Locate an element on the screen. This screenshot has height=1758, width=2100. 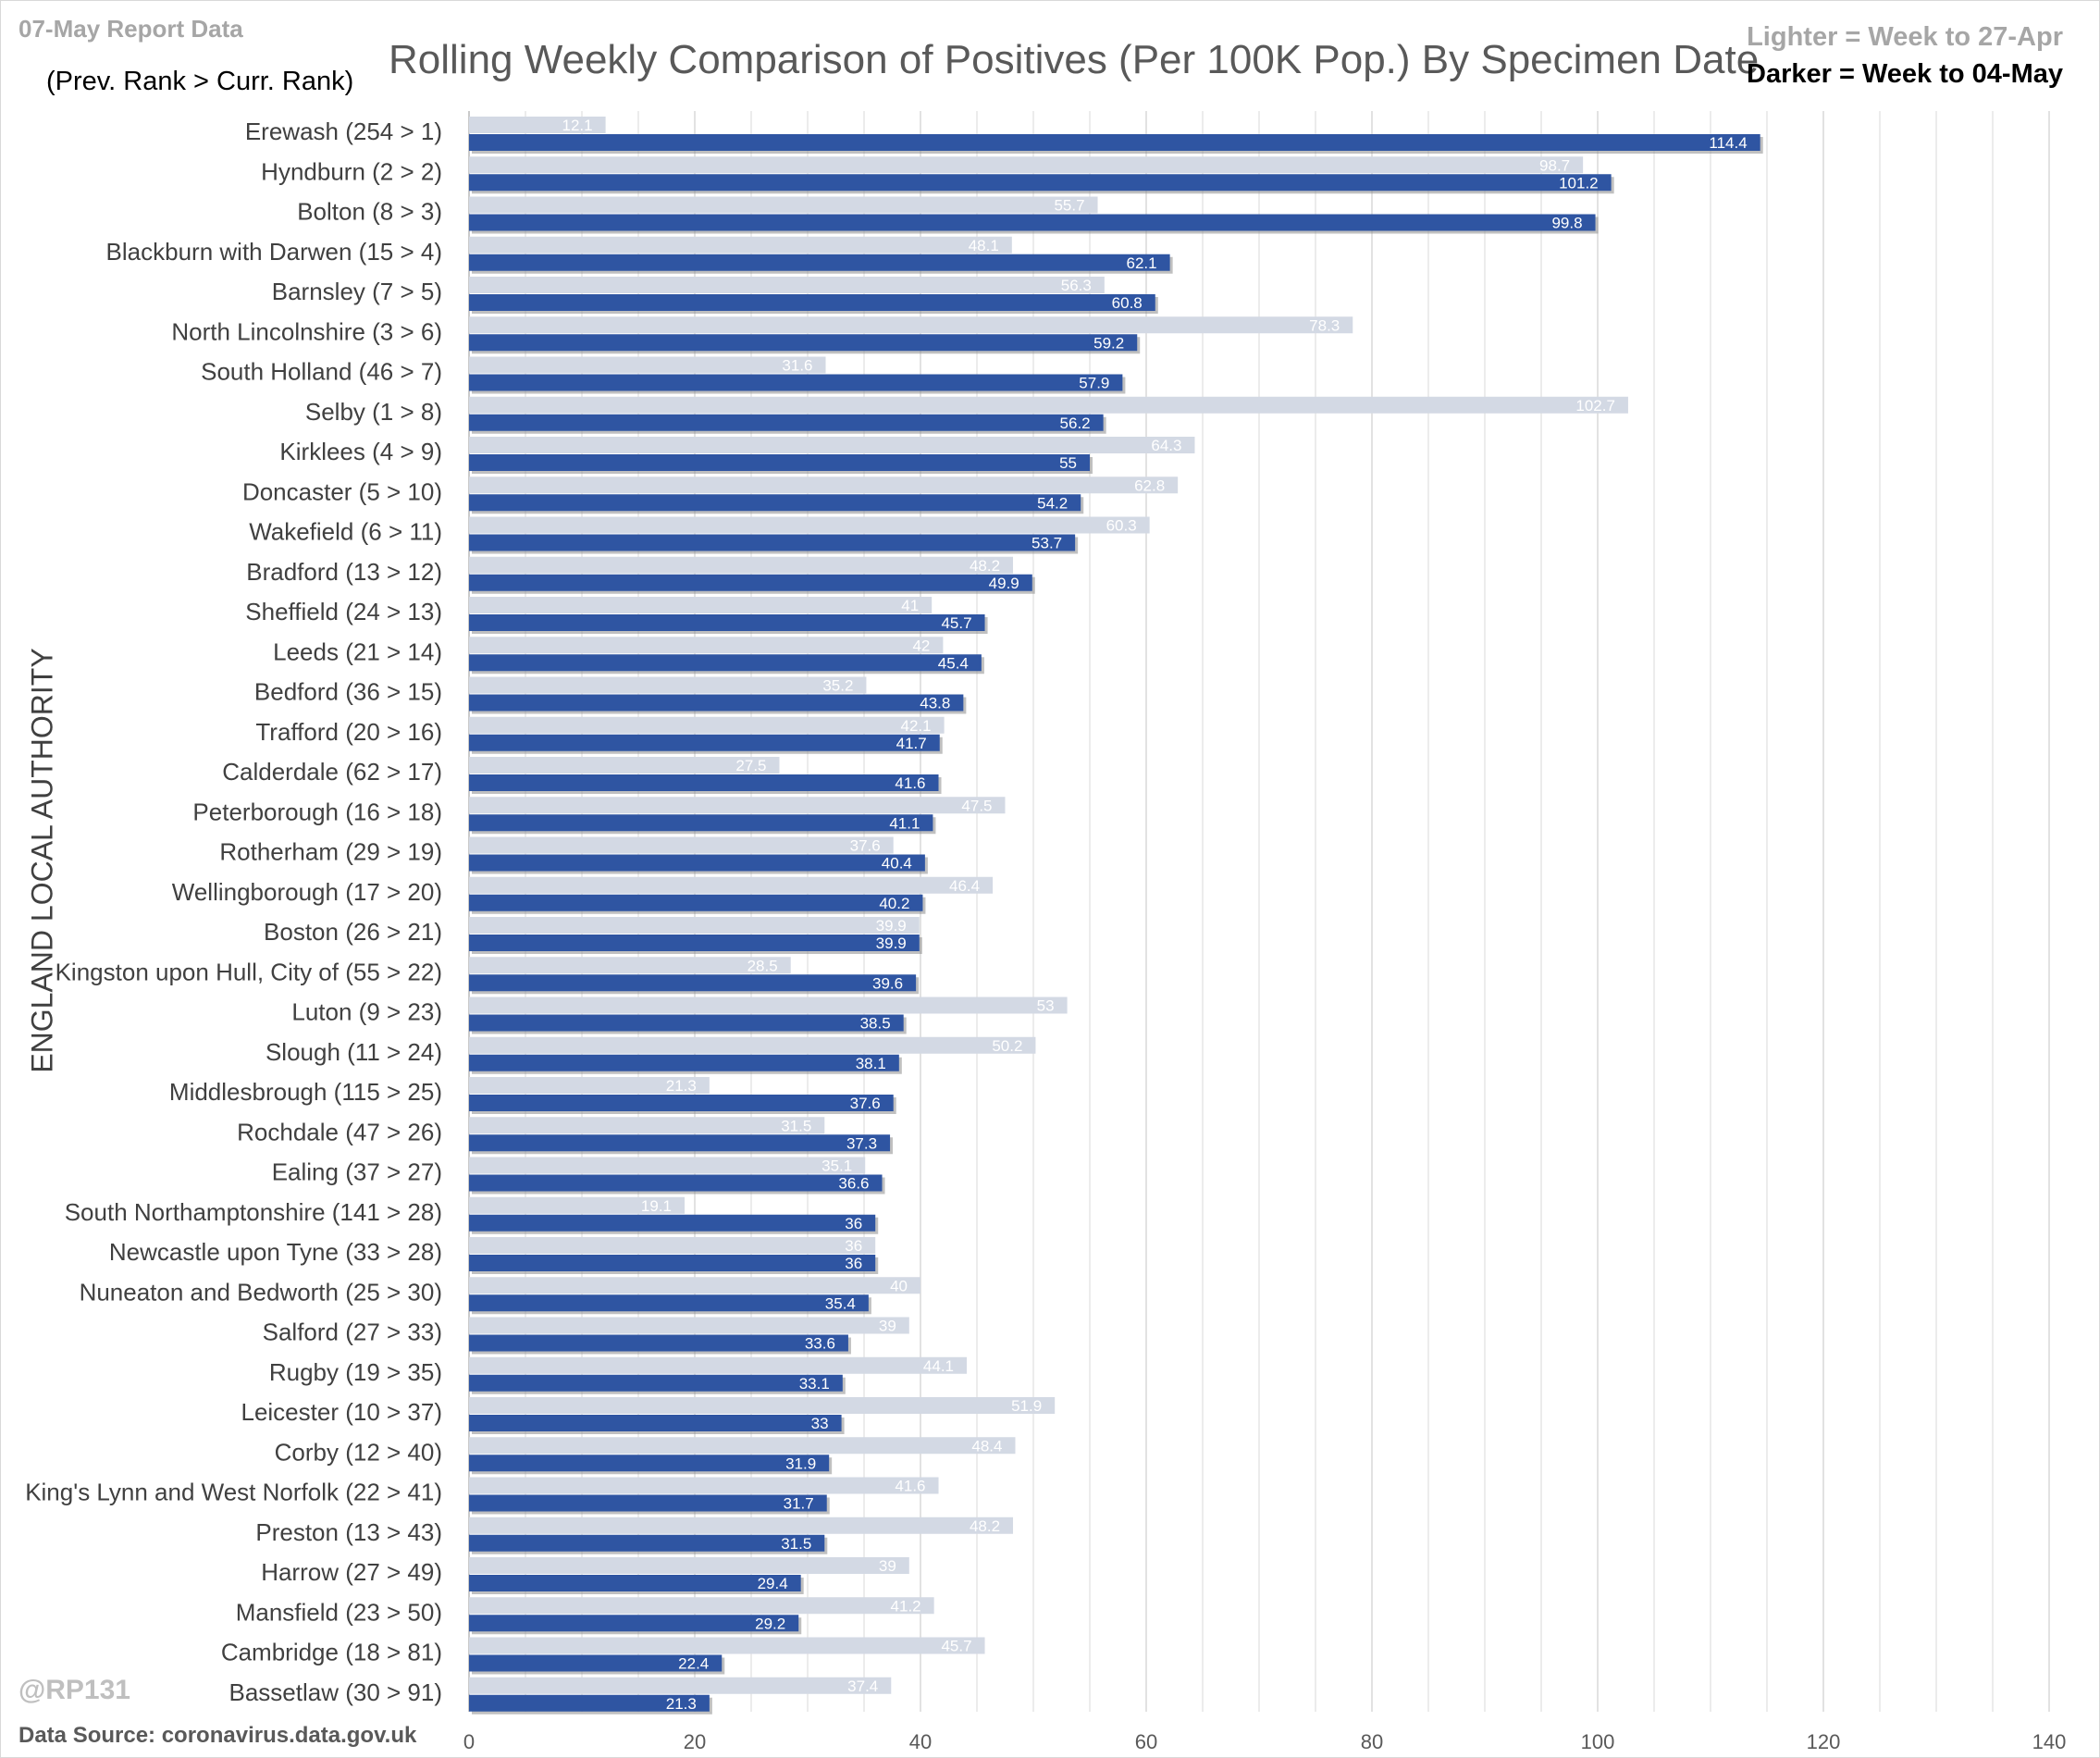
data-label-darker: 45.4 is located at coordinates (953, 663).